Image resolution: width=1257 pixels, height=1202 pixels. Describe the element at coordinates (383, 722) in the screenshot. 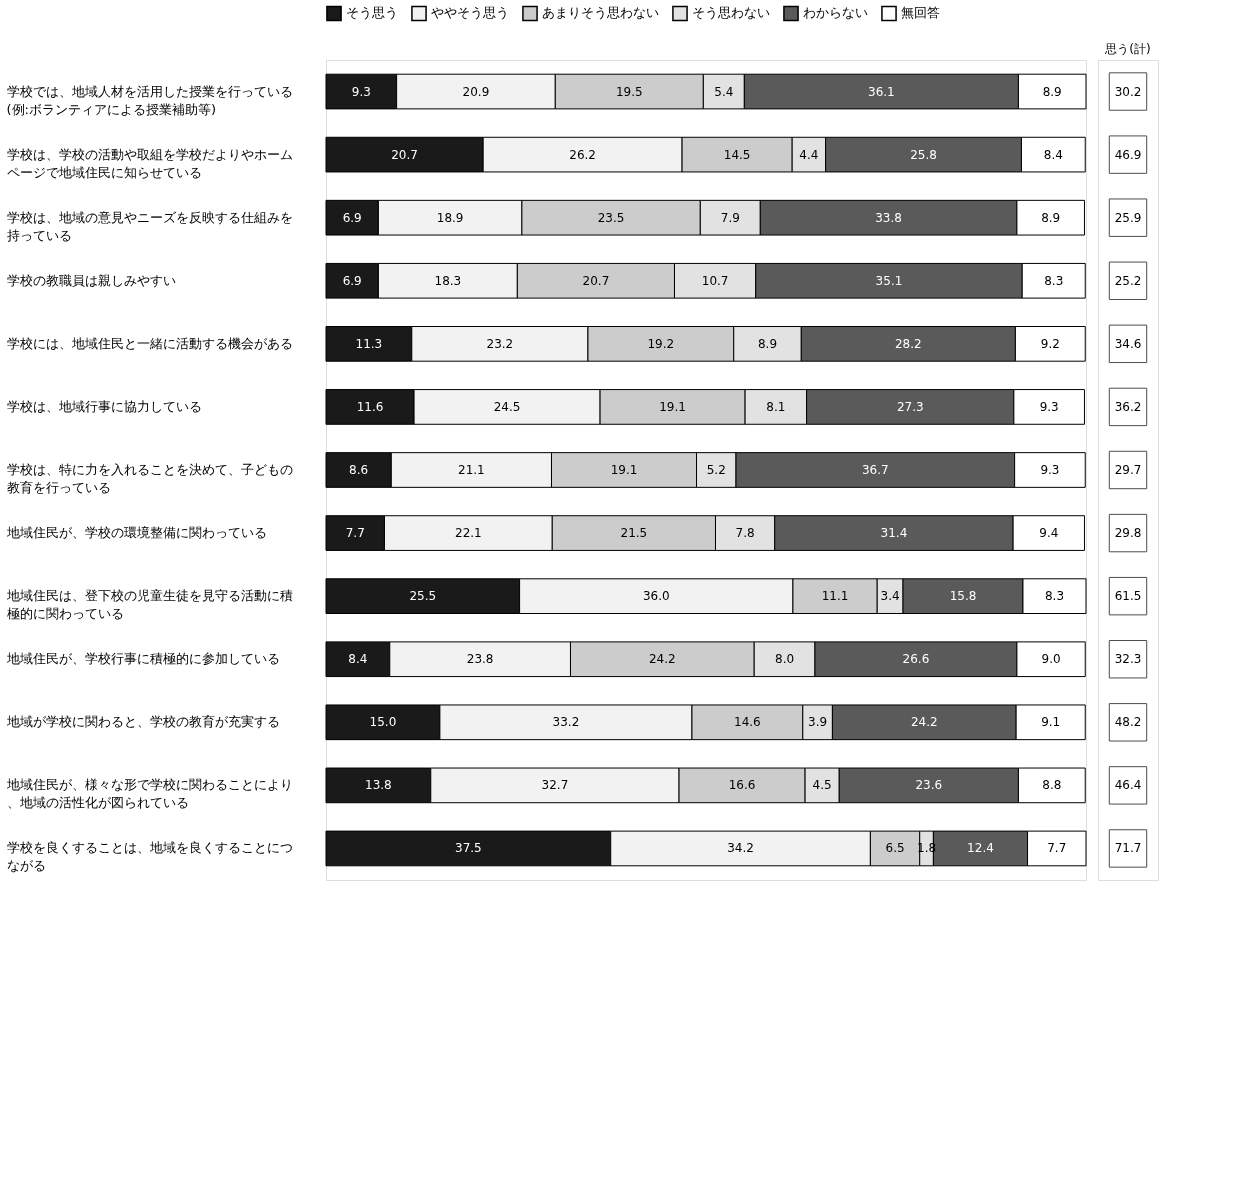

I see `data-label: 15.0` at that location.